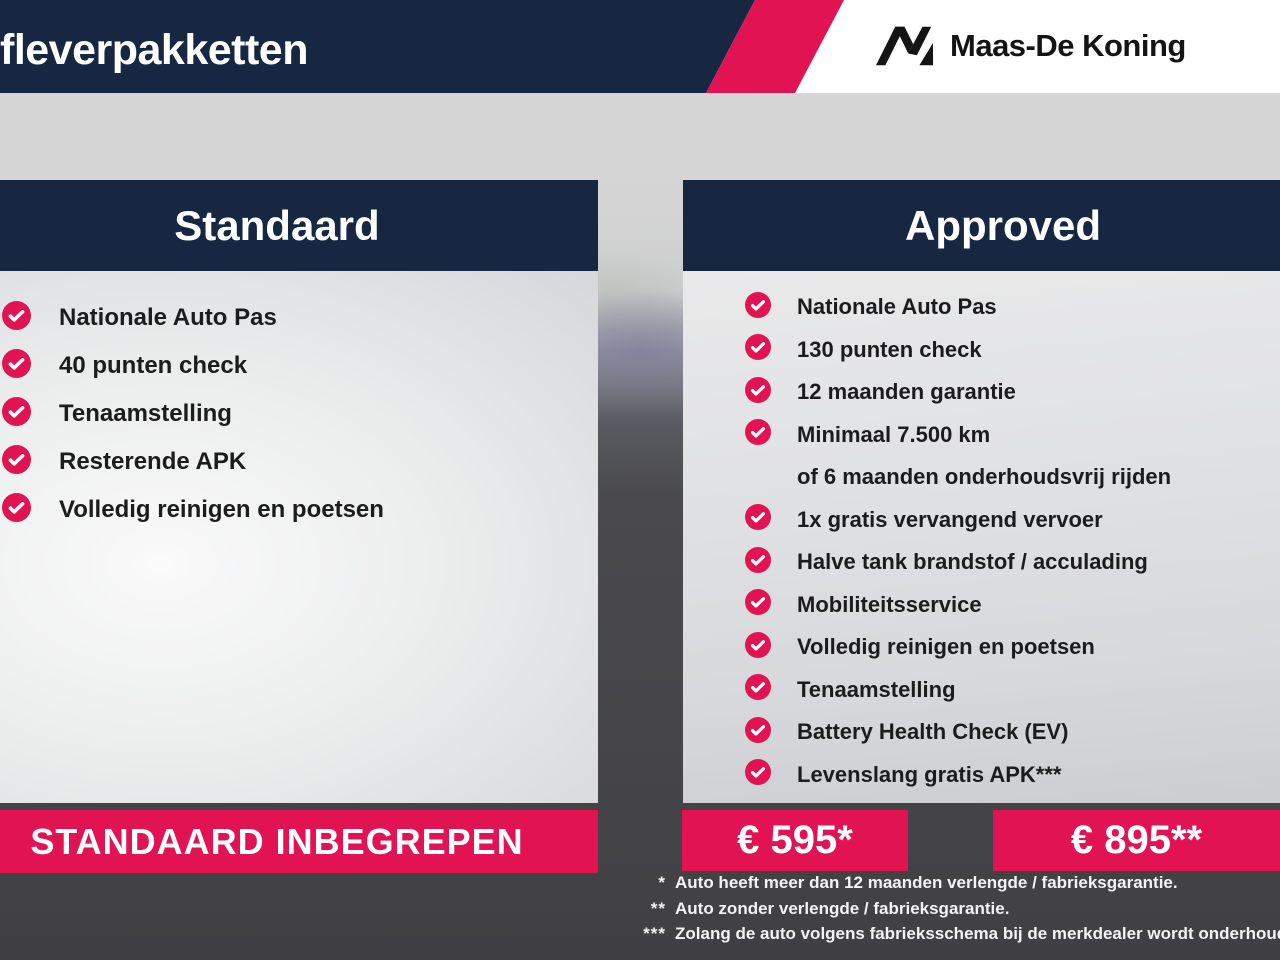 The image size is (1280, 960). What do you see at coordinates (277, 841) in the screenshot?
I see `standaard-included-label: STANDAARD INBEGREPEN` at bounding box center [277, 841].